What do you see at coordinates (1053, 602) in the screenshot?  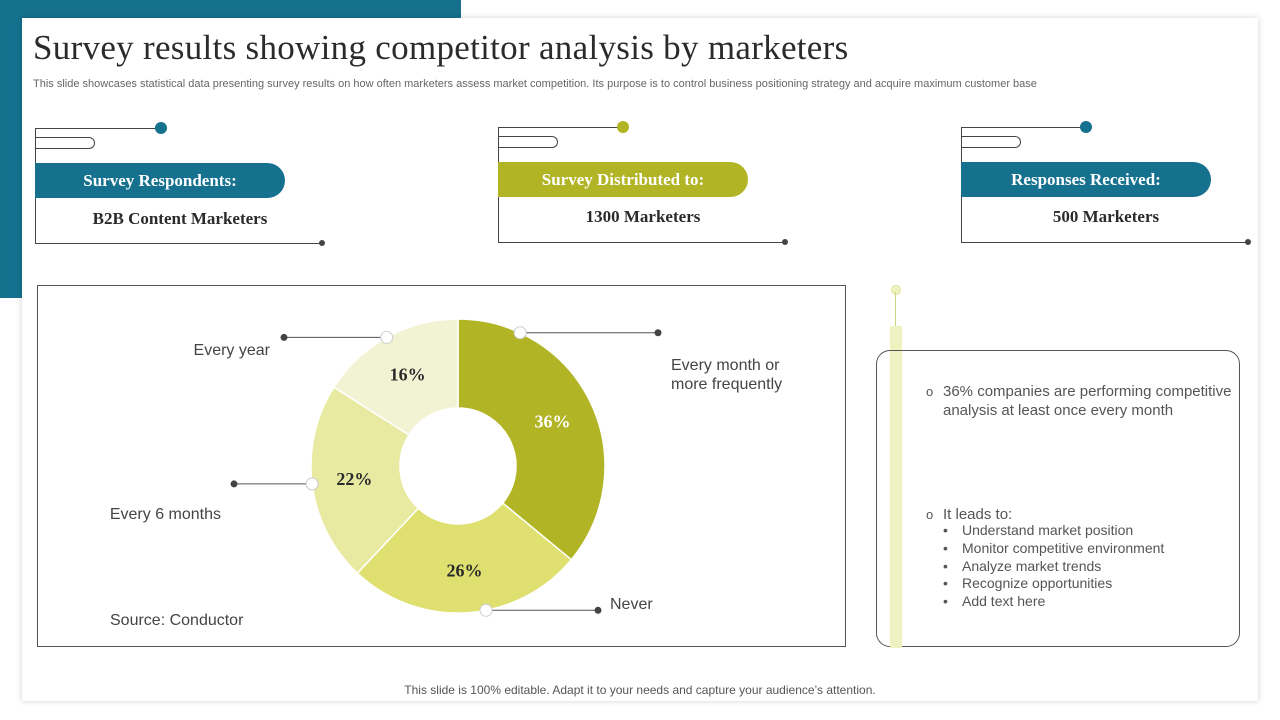 I see `list-item: Add text here` at bounding box center [1053, 602].